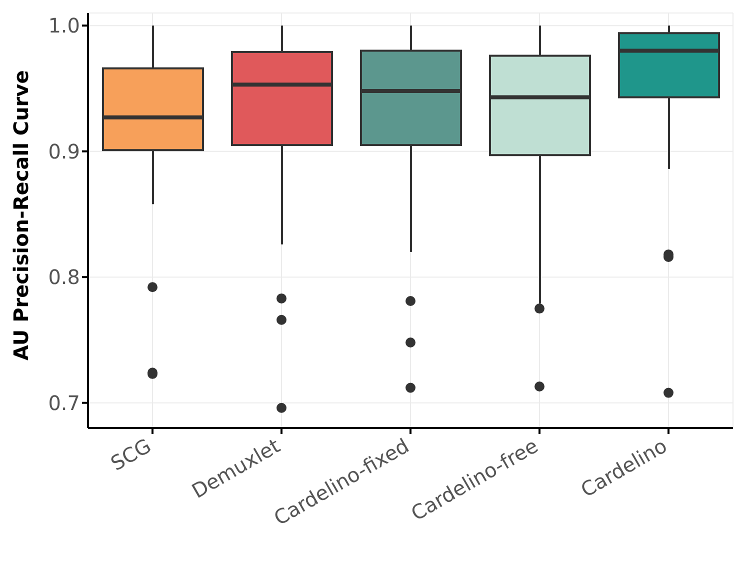 The width and height of the screenshot is (749, 565). Describe the element at coordinates (130, 455) in the screenshot. I see `x-tick-label: SCG` at that location.